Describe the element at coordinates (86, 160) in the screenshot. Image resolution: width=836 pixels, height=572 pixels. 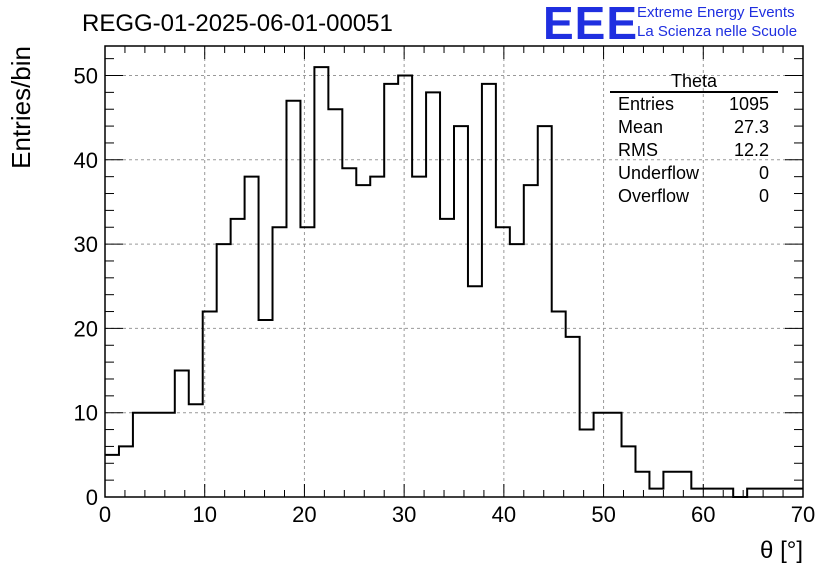
I see `y-tick-label: 40` at that location.